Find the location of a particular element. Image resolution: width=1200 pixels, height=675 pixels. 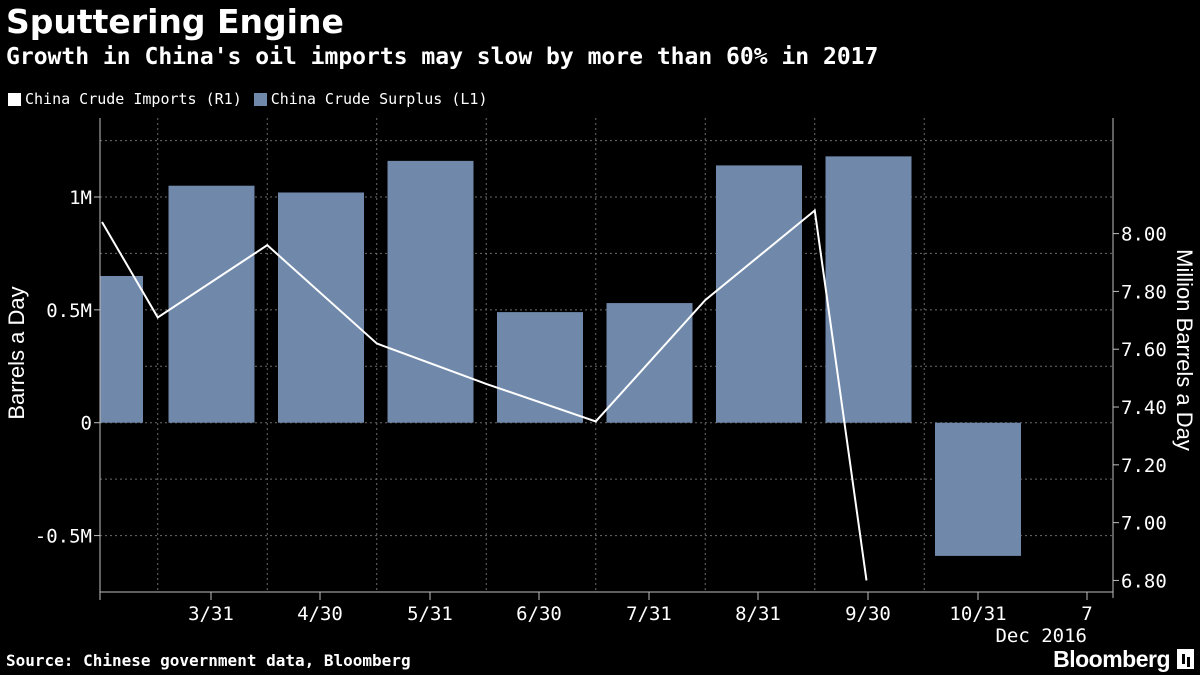

right-tick-label: 6.80 is located at coordinates (1144, 581).